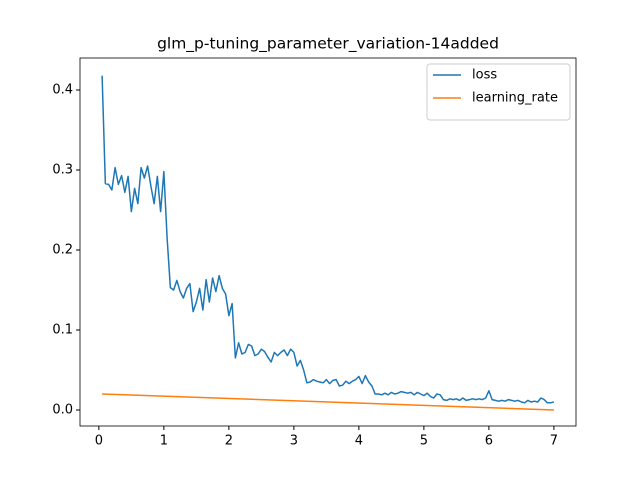 Image resolution: width=640 pixels, height=484 pixels. What do you see at coordinates (62, 410) in the screenshot?
I see `y-tick-label: 0.0` at bounding box center [62, 410].